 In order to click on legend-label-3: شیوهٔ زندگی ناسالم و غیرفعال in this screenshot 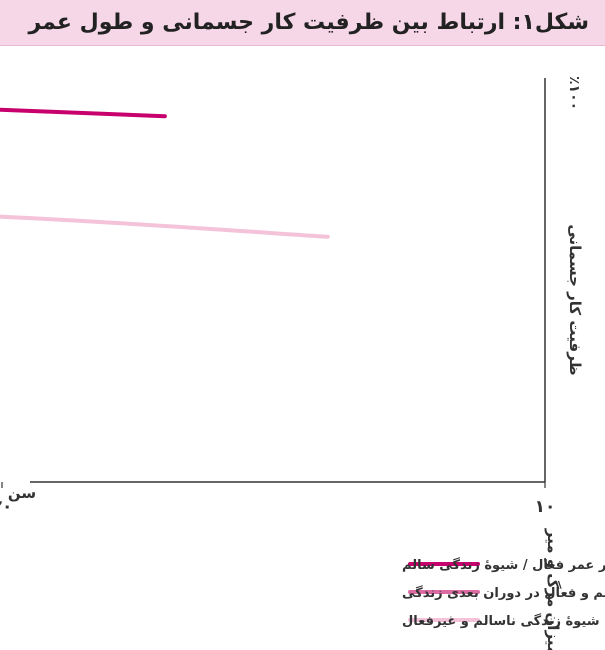, I will do `click(500, 621)`.